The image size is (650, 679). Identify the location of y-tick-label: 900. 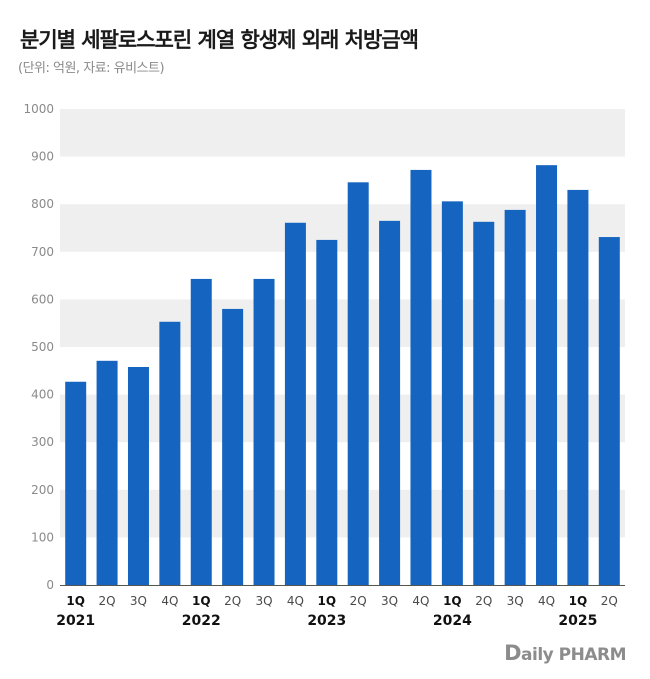
(42, 157).